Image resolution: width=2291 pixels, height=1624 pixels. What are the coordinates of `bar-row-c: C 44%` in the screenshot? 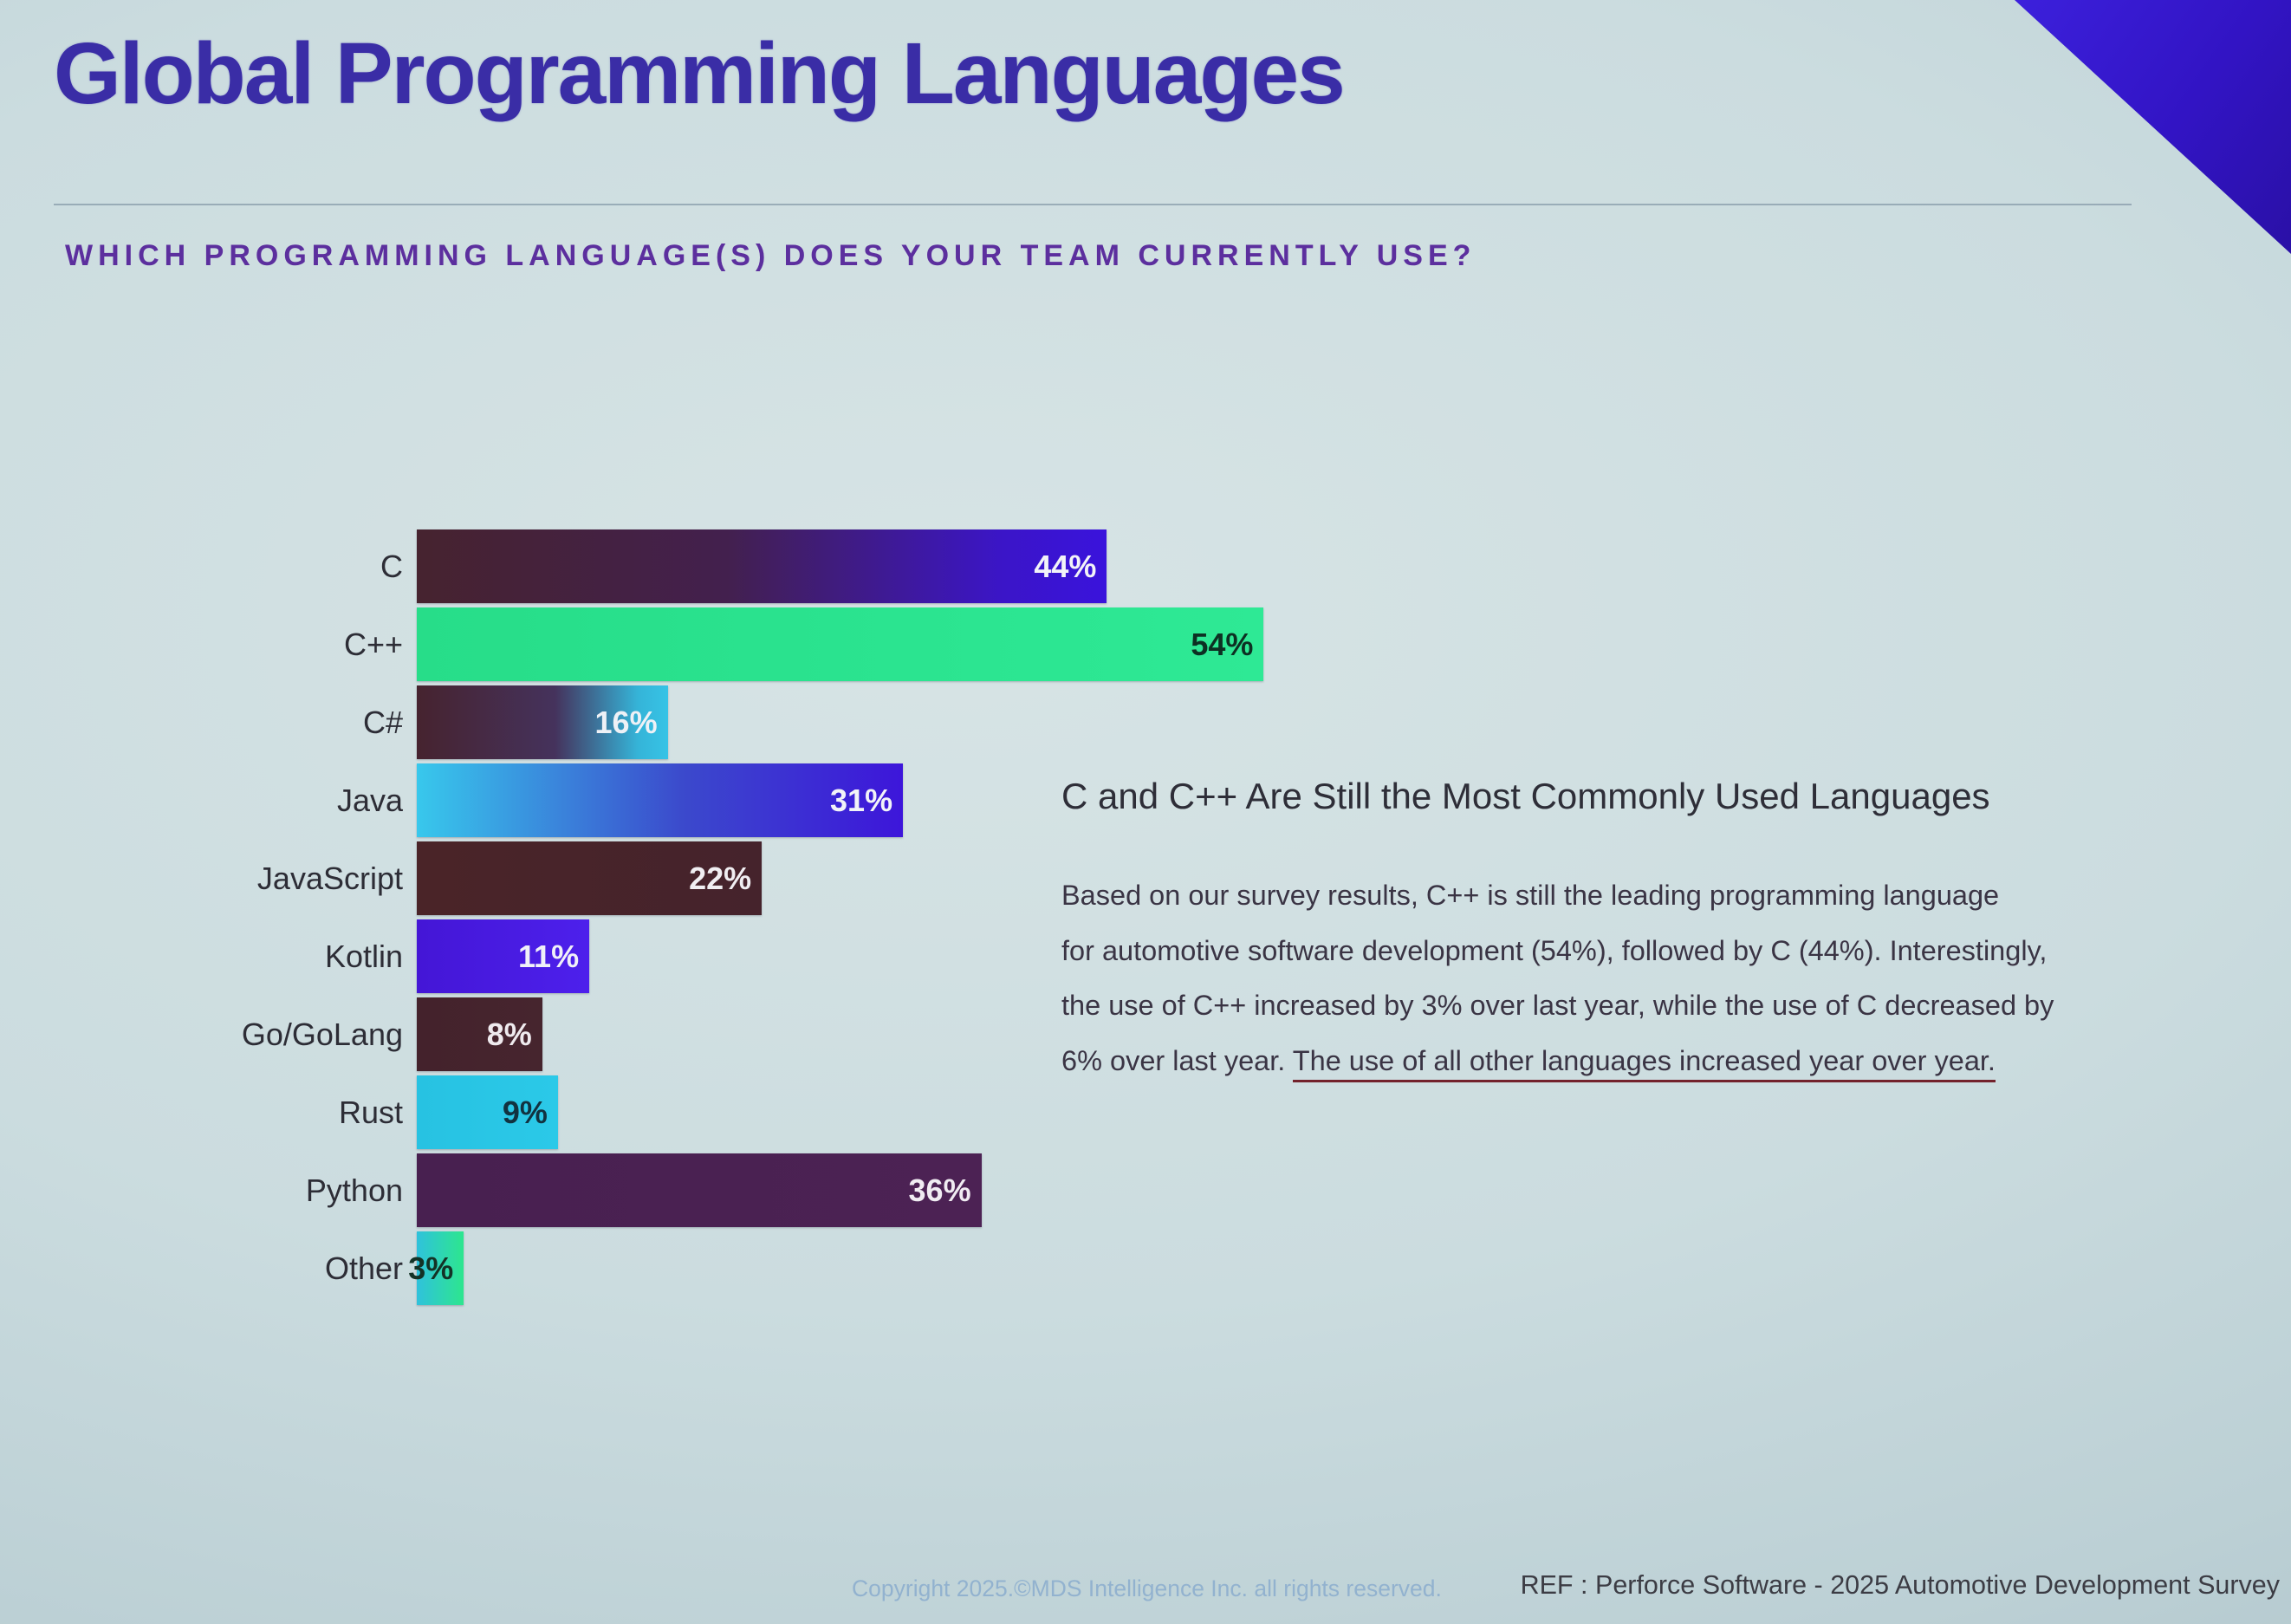 It's located at (696, 566).